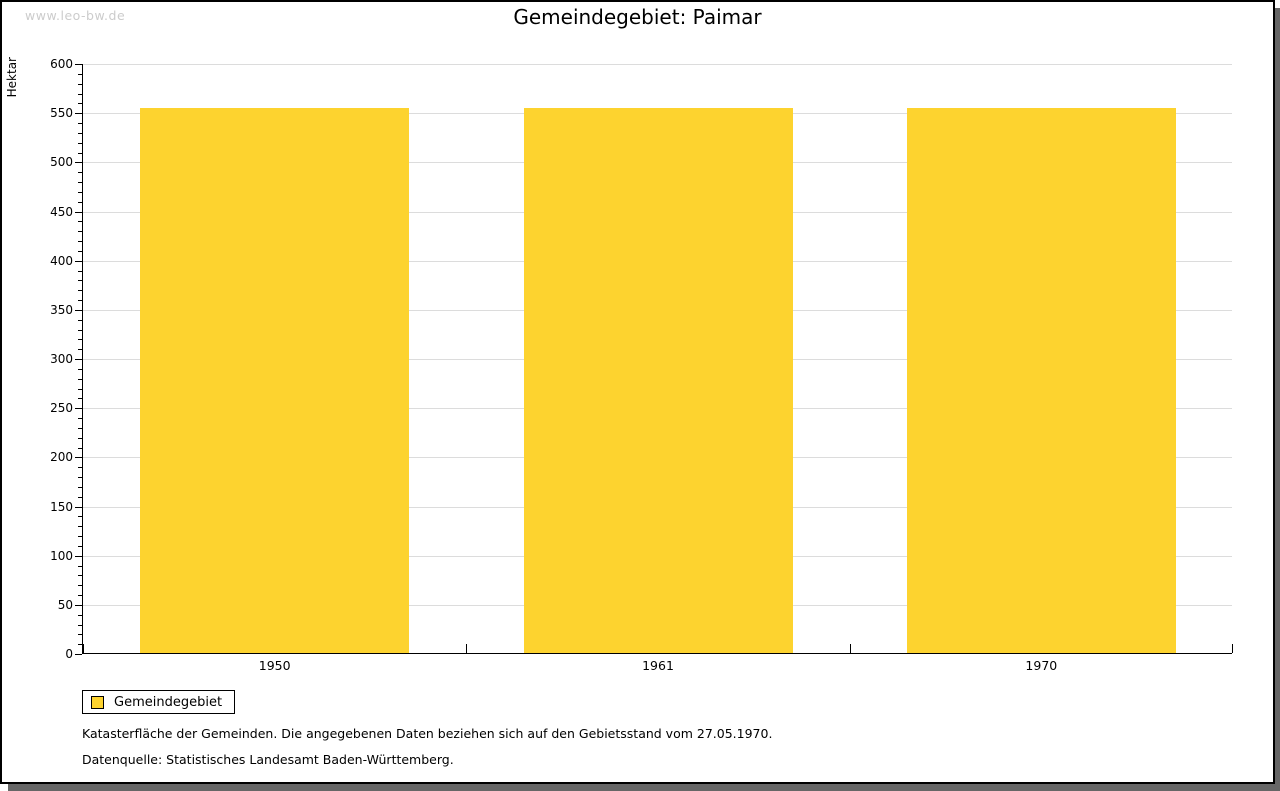 This screenshot has width=1280, height=791. Describe the element at coordinates (61, 260) in the screenshot. I see `y-axis-tick-label: 400` at that location.